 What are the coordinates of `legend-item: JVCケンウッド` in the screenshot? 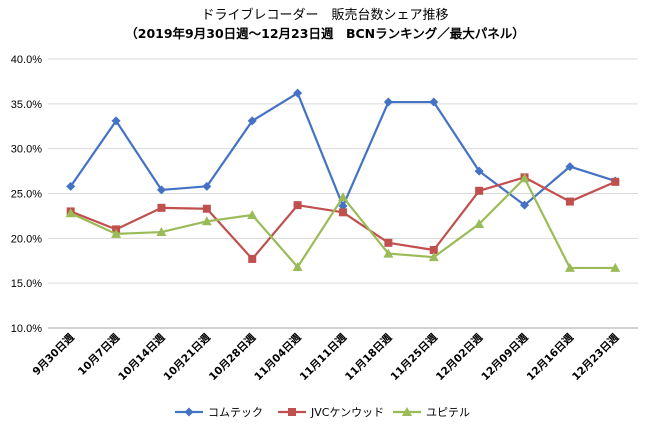 It's located at (331, 412).